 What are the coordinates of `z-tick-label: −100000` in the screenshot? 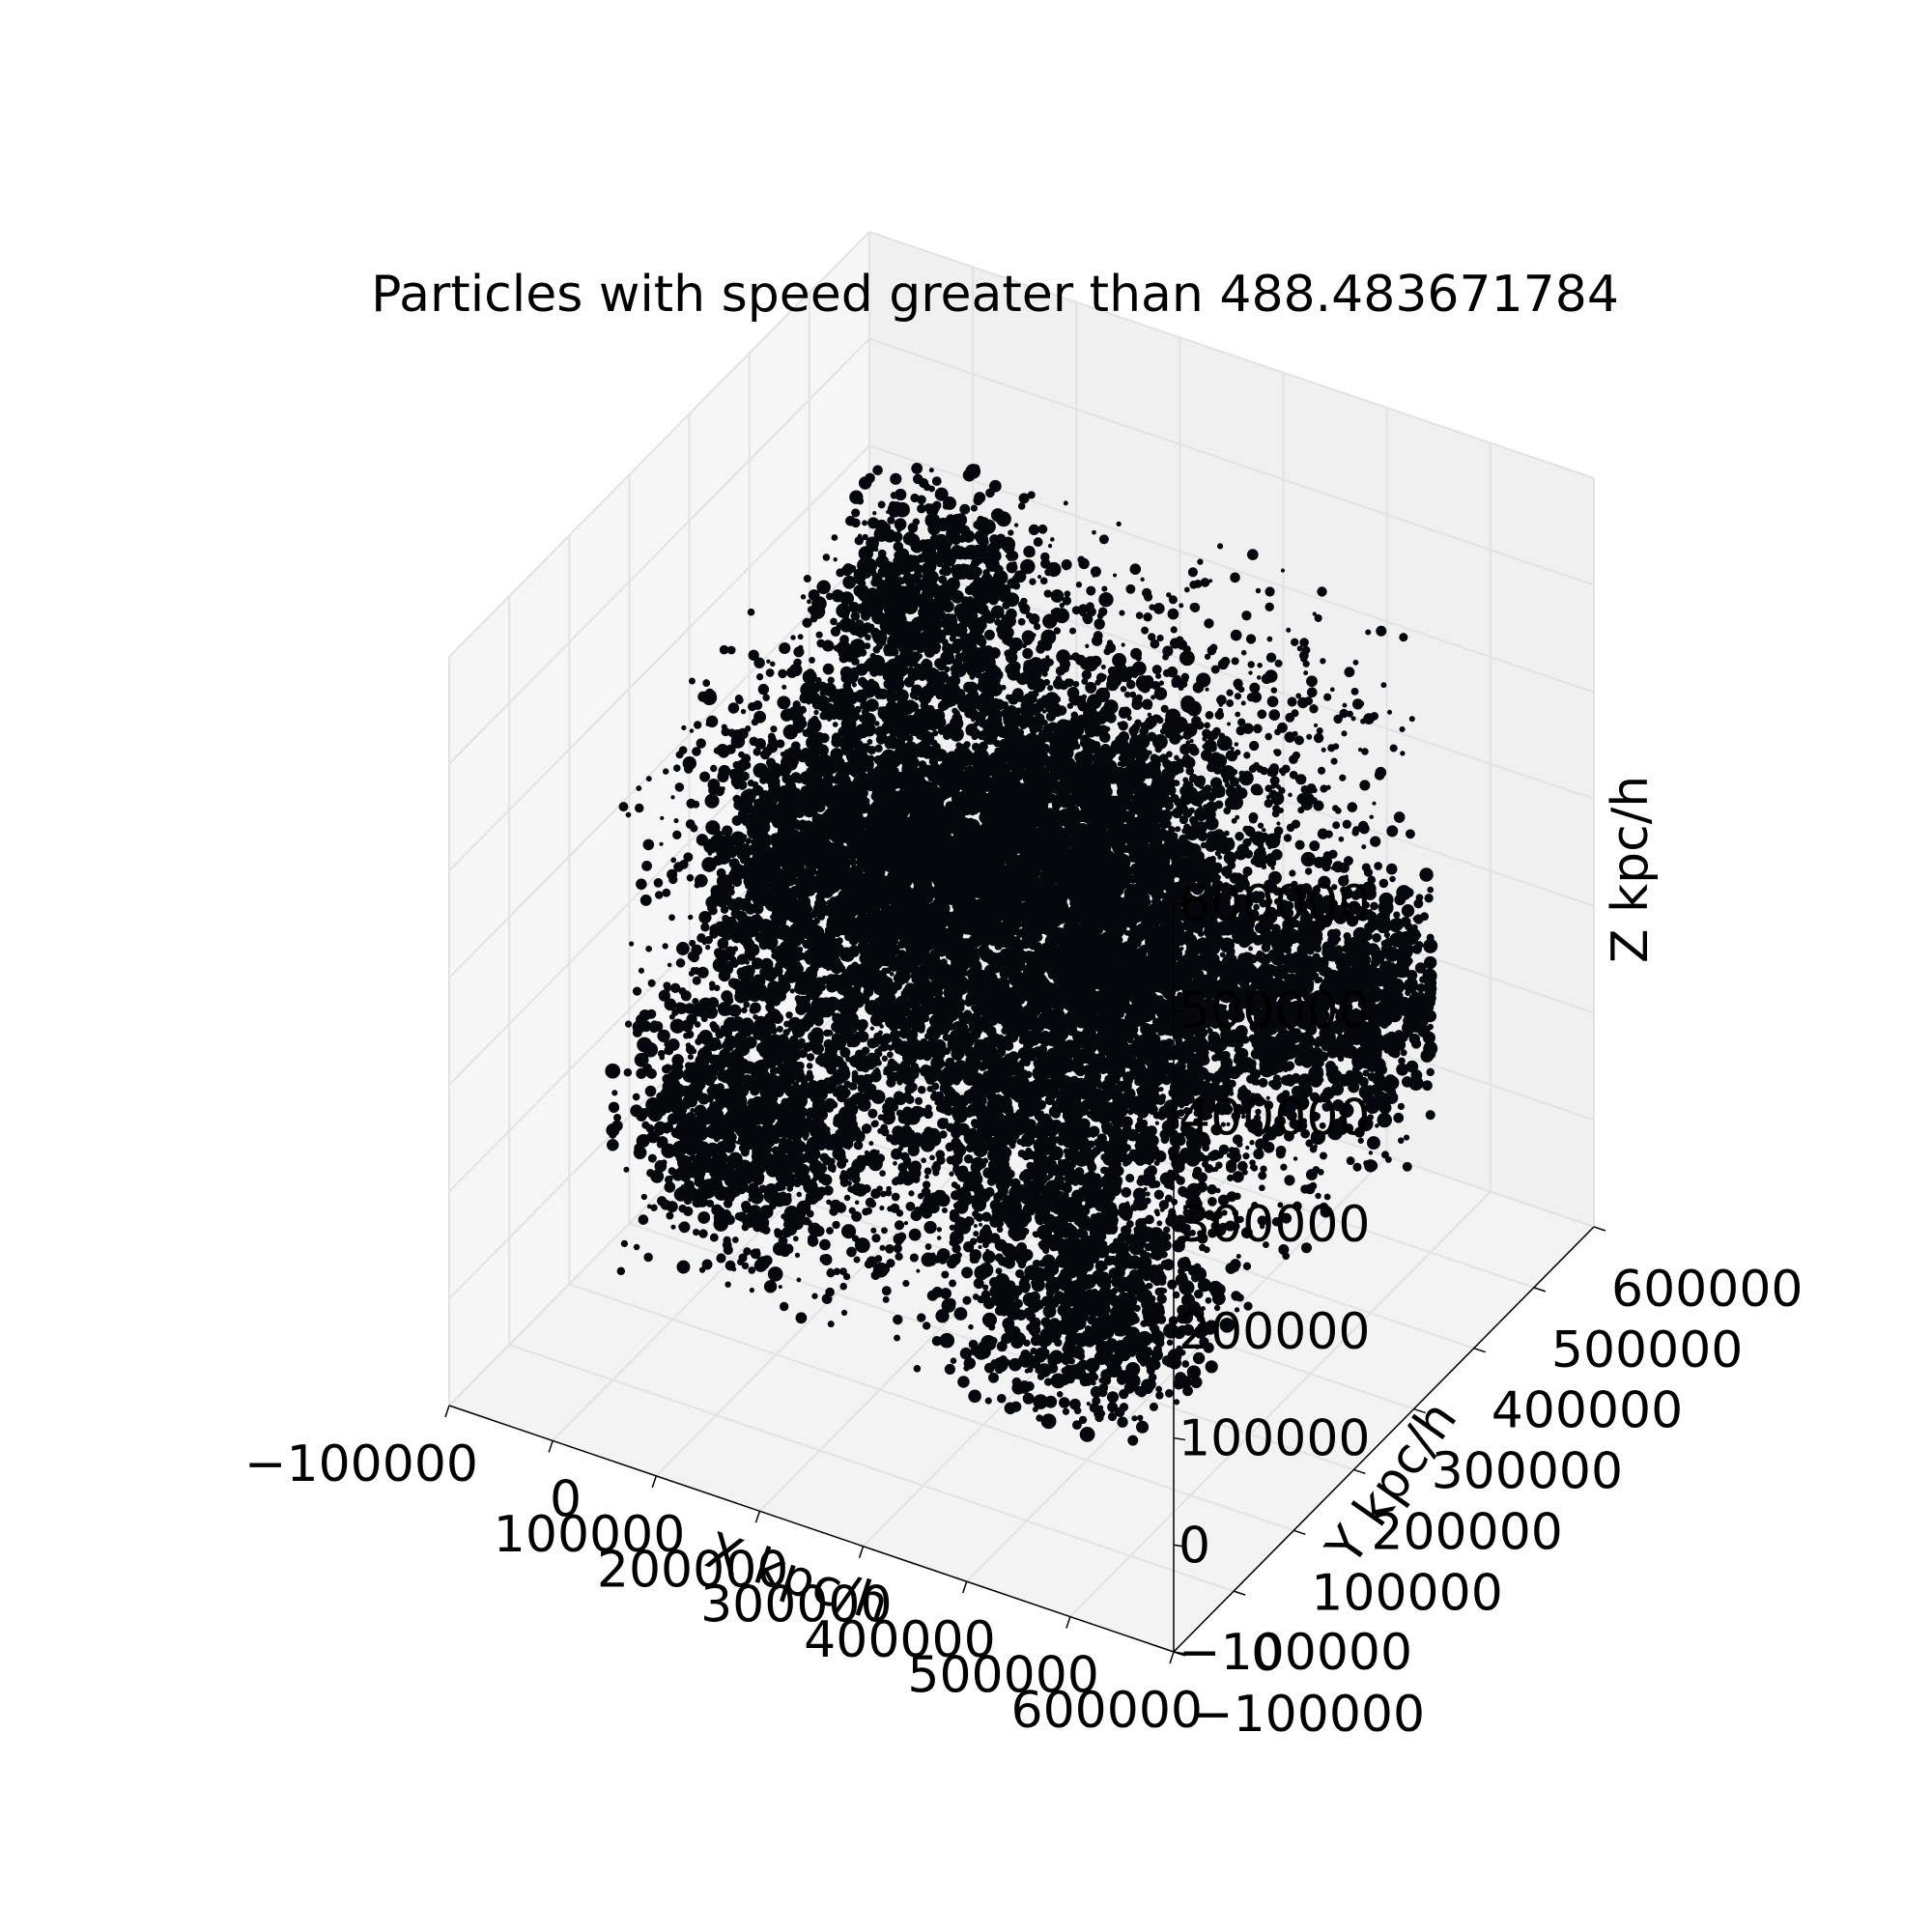 It's located at (1295, 1653).